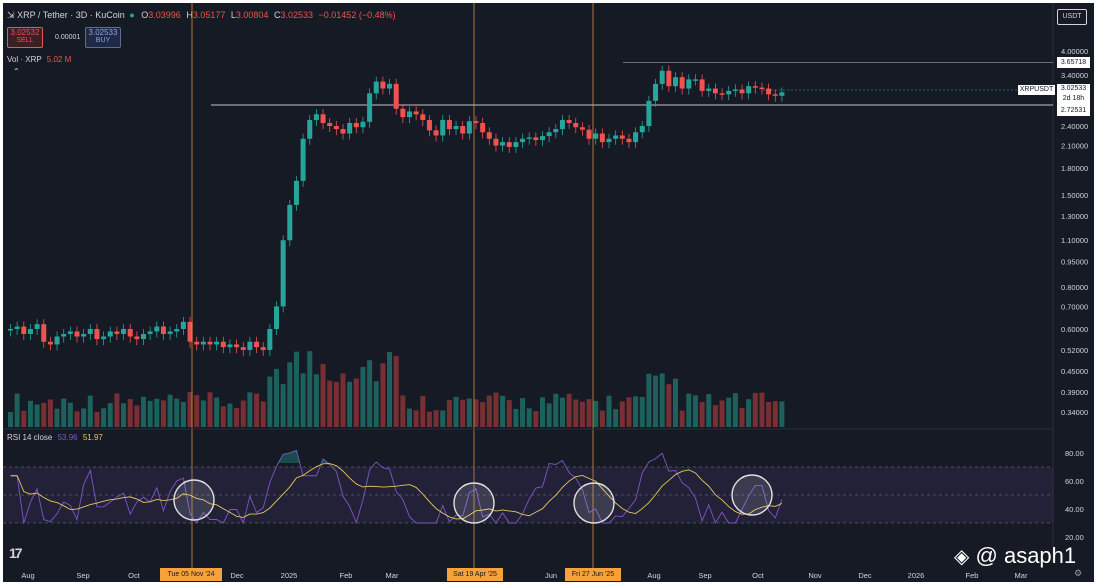 This screenshot has height=585, width=1097. What do you see at coordinates (1073, 110) in the screenshot?
I see `support-price-label: 2.72531` at bounding box center [1073, 110].